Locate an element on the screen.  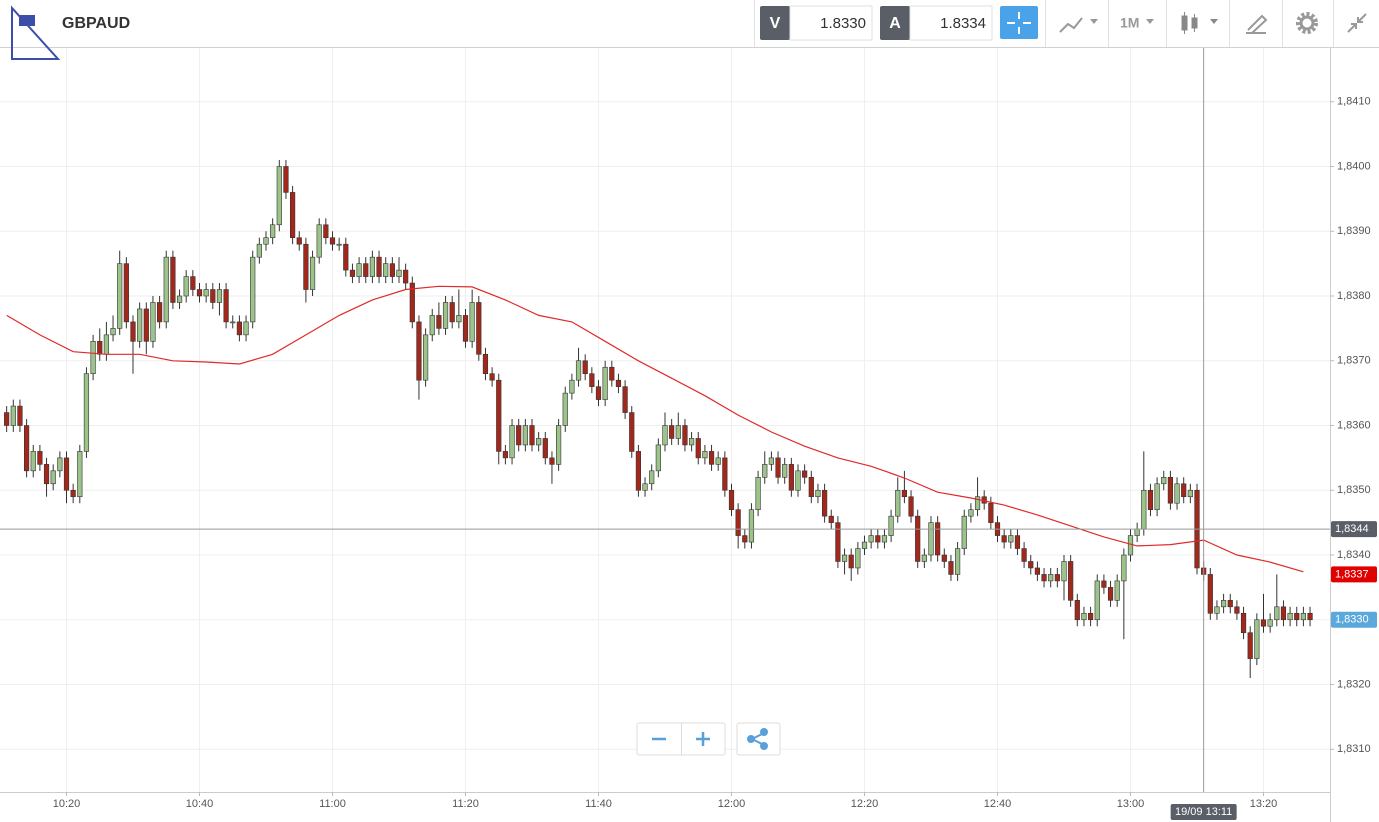
share-button is located at coordinates (757, 739).